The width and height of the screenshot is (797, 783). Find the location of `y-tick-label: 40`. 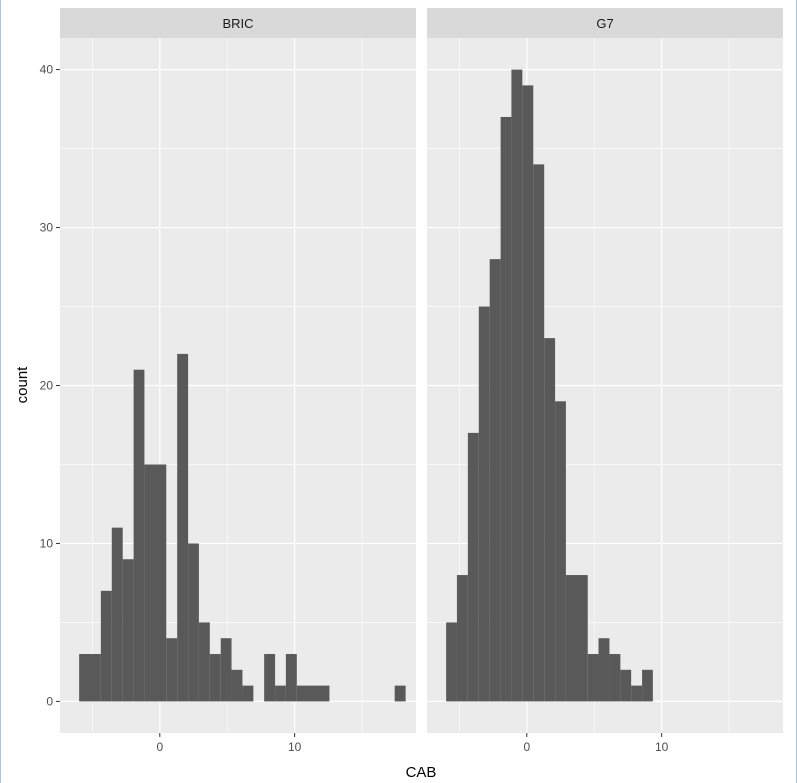

y-tick-label: 40 is located at coordinates (47, 70).